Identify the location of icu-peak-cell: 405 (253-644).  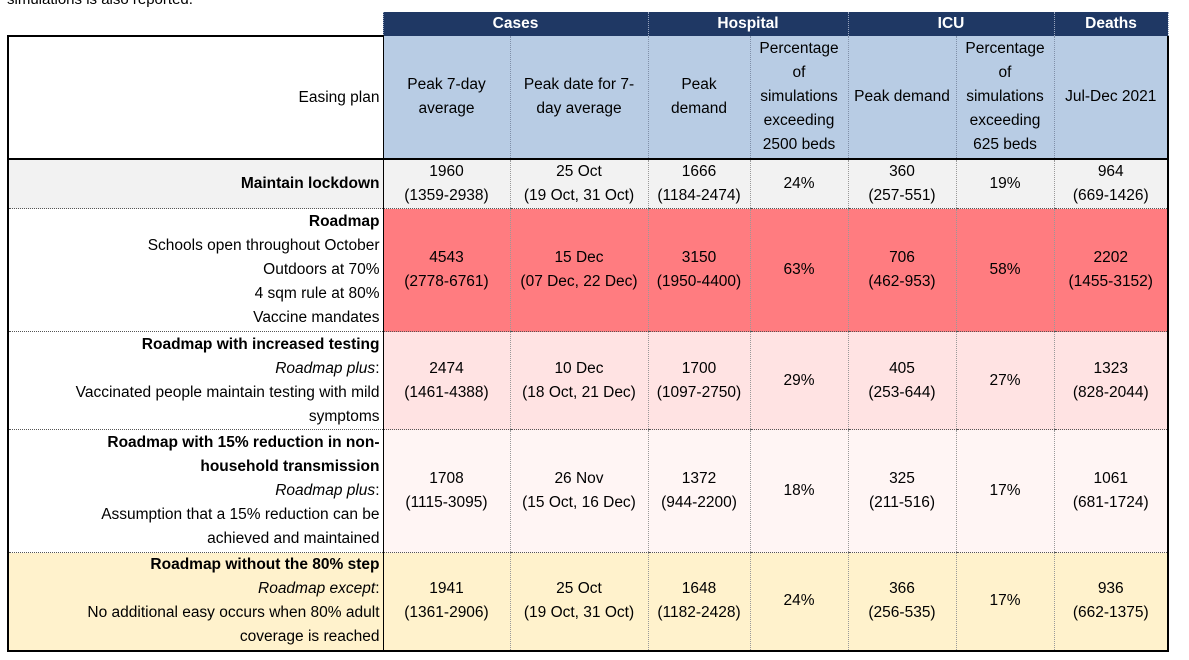
(901, 380).